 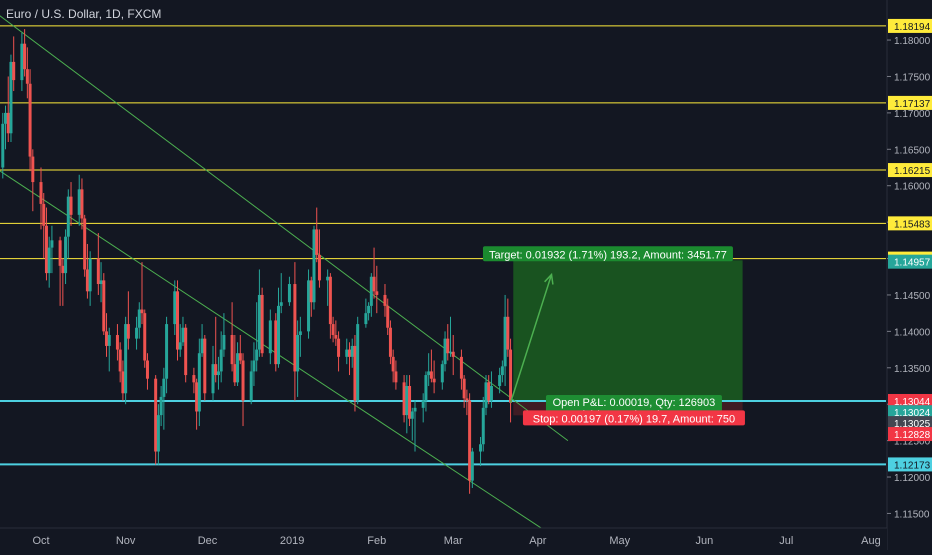 What do you see at coordinates (453, 541) in the screenshot?
I see `x-tick-label-5: Mar` at bounding box center [453, 541].